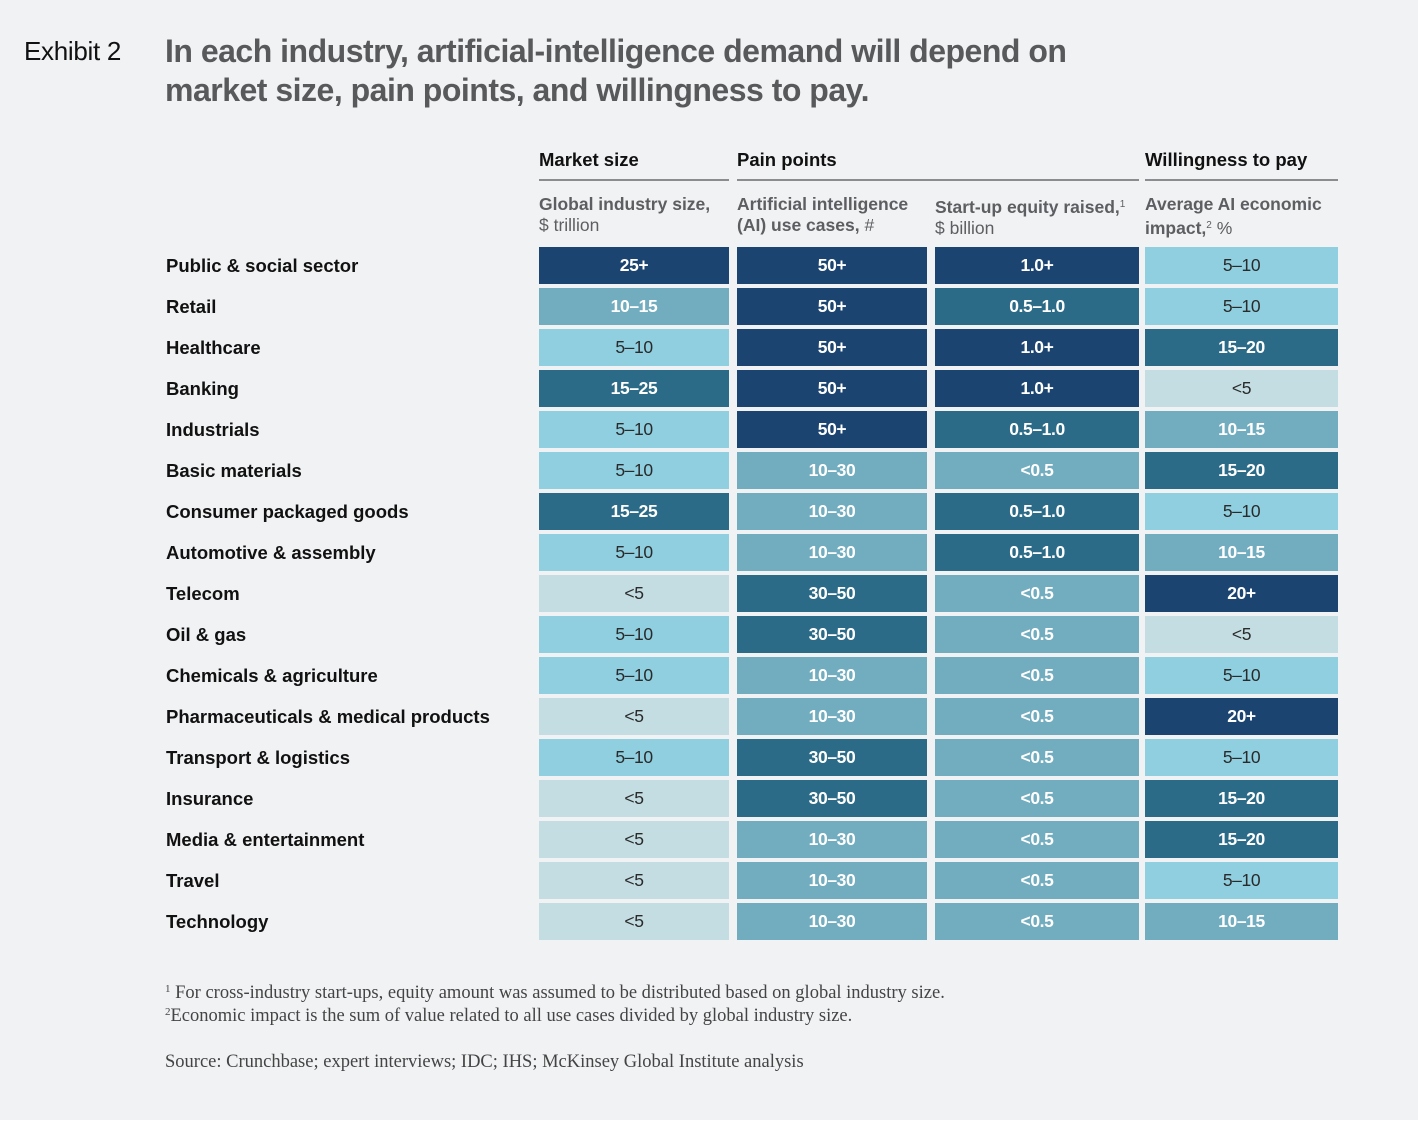 Image resolution: width=1428 pixels, height=1138 pixels. Describe the element at coordinates (1241, 165) in the screenshot. I see `group-header-willingness-to-pay: Willingness to pay` at that location.